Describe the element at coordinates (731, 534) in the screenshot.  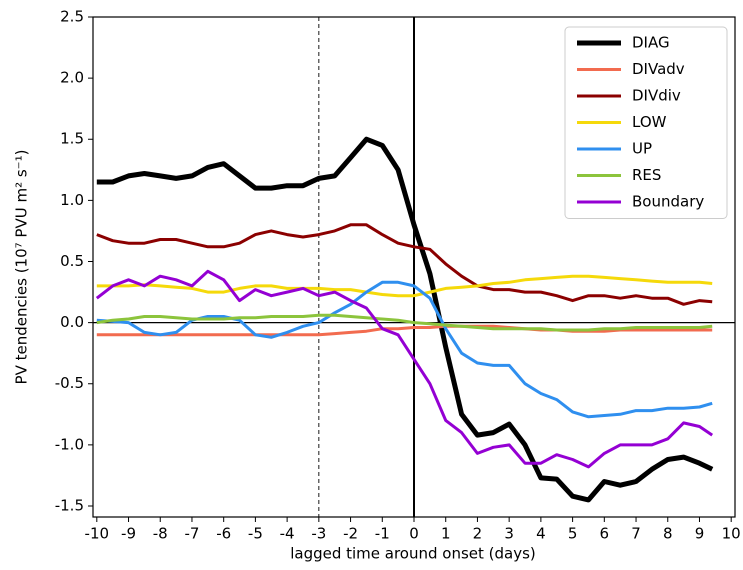
I see `x-tick-label: 10` at that location.